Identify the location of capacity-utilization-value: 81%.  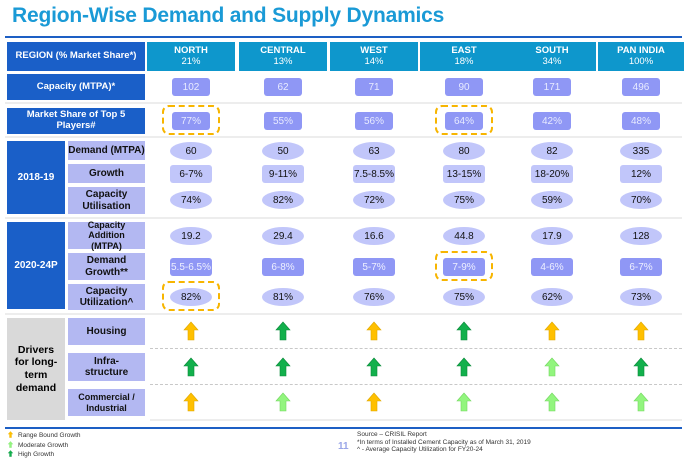
(283, 297).